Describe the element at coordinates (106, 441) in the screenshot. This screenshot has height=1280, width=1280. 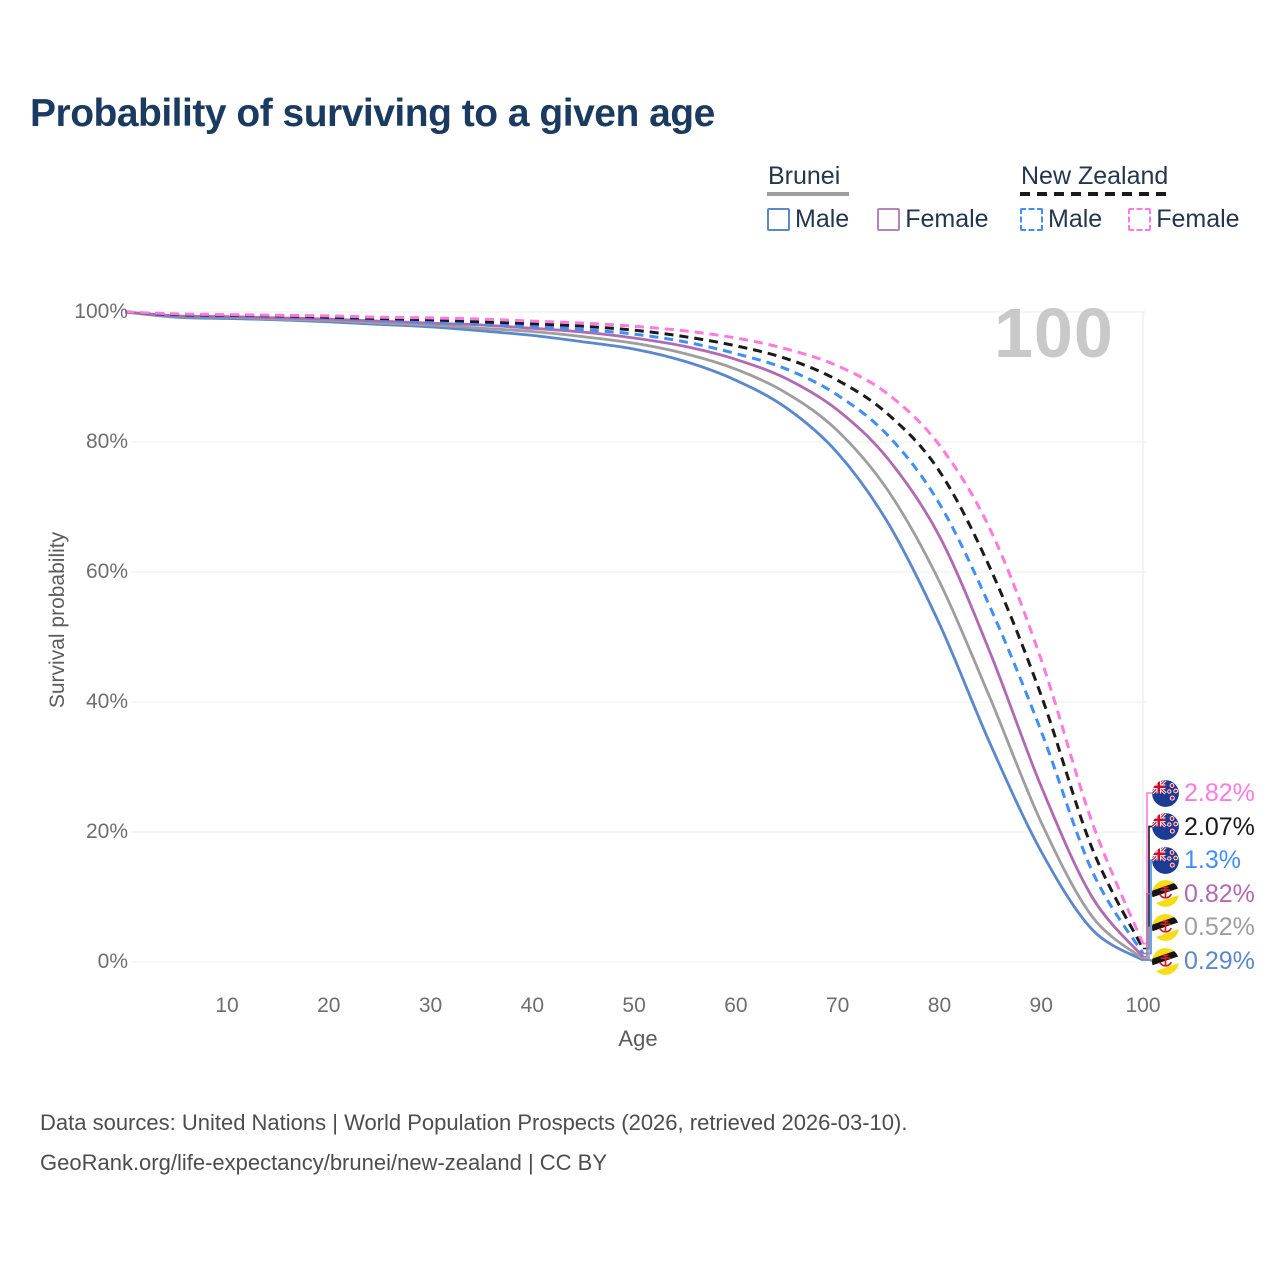
I see `y-tick-80: 80%` at that location.